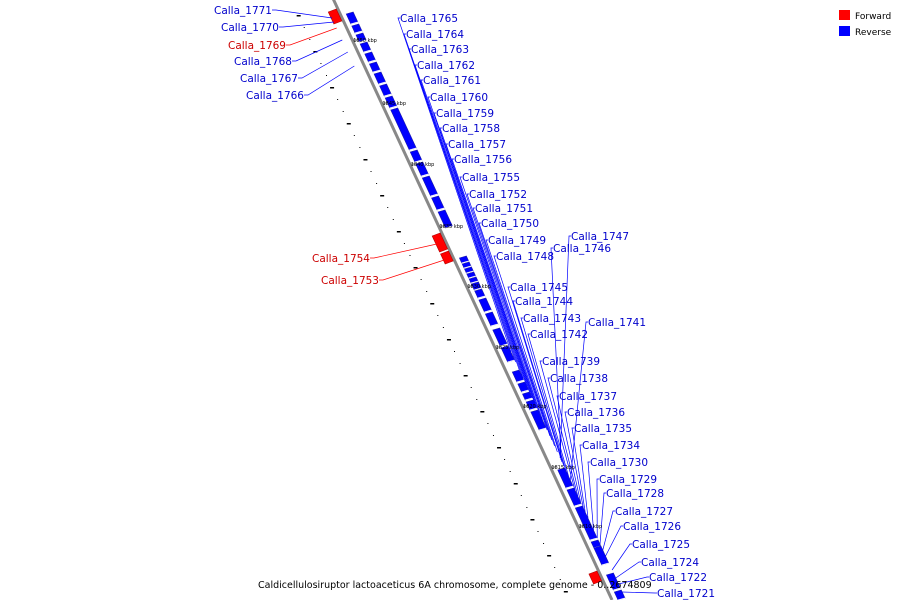  Describe the element at coordinates (465, 114) in the screenshot. I see `gene-label: Calla_1759` at that location.